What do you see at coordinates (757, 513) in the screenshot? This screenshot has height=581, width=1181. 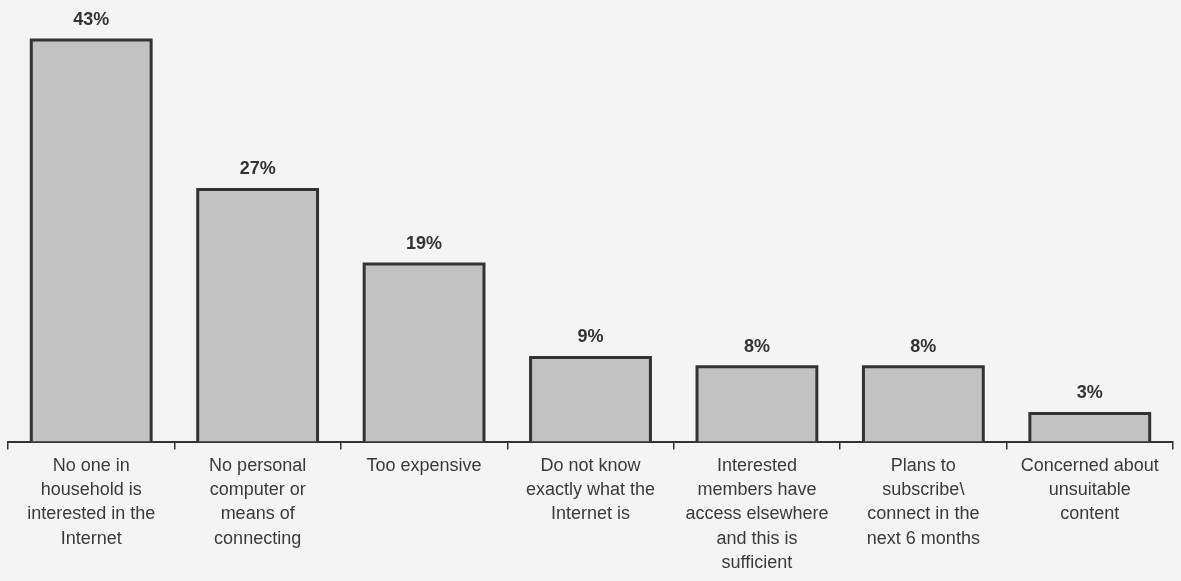 I see `x-tick-label: Interested members have access elsewhere and this is sufficient` at bounding box center [757, 513].